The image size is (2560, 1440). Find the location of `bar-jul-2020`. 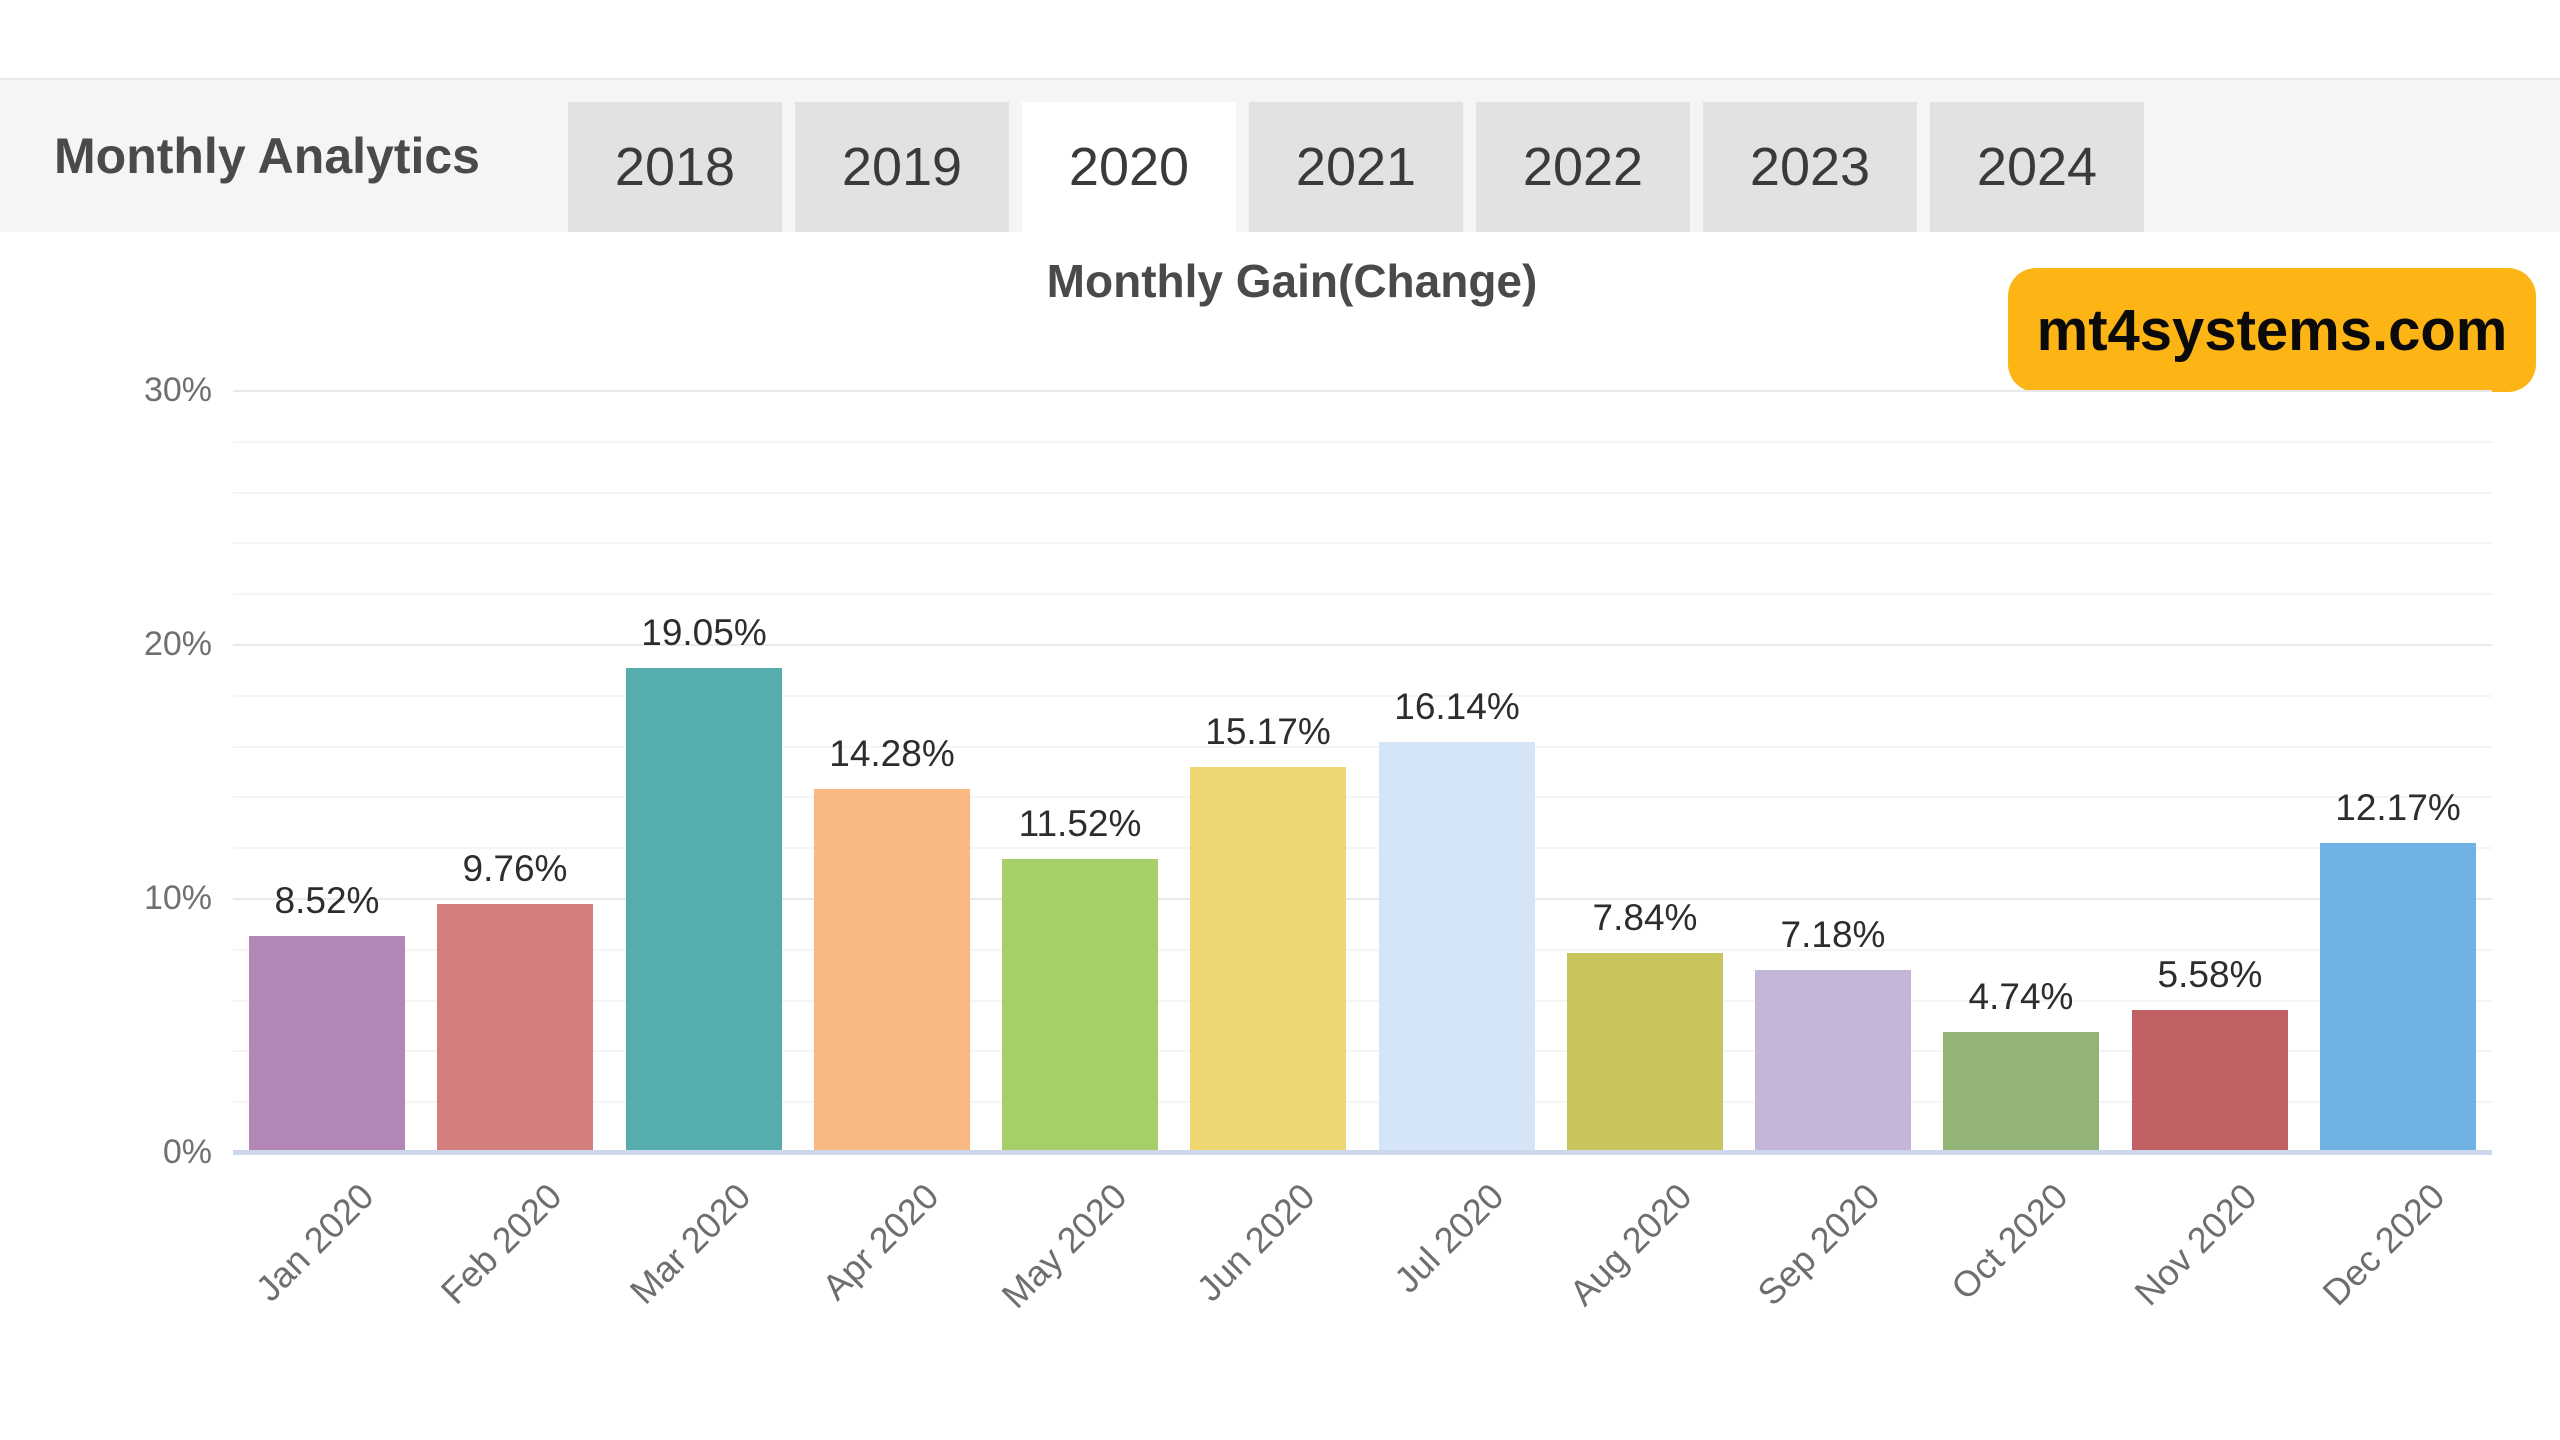

bar-jul-2020 is located at coordinates (1457, 947).